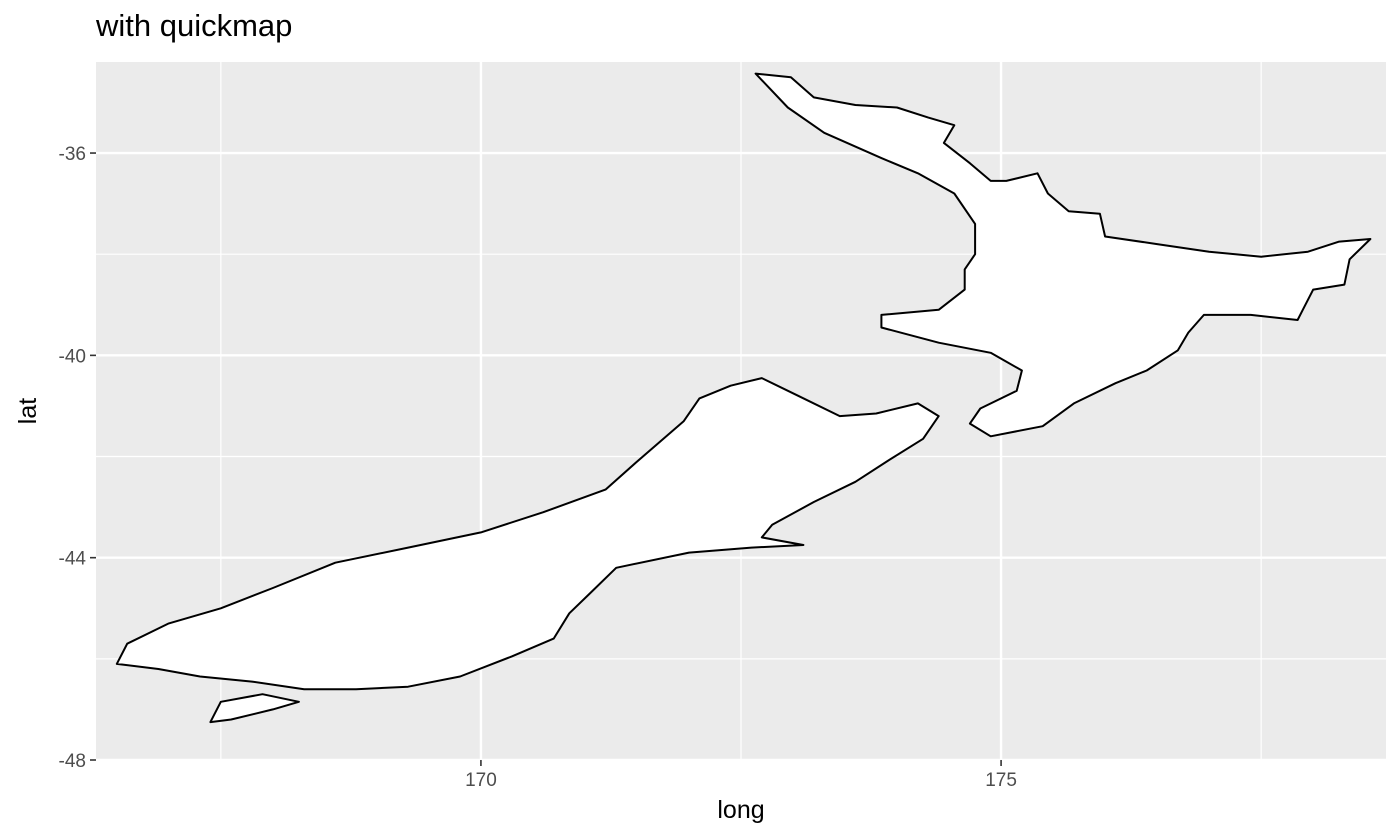  Describe the element at coordinates (73, 559) in the screenshot. I see `y-tick-label: -44` at that location.